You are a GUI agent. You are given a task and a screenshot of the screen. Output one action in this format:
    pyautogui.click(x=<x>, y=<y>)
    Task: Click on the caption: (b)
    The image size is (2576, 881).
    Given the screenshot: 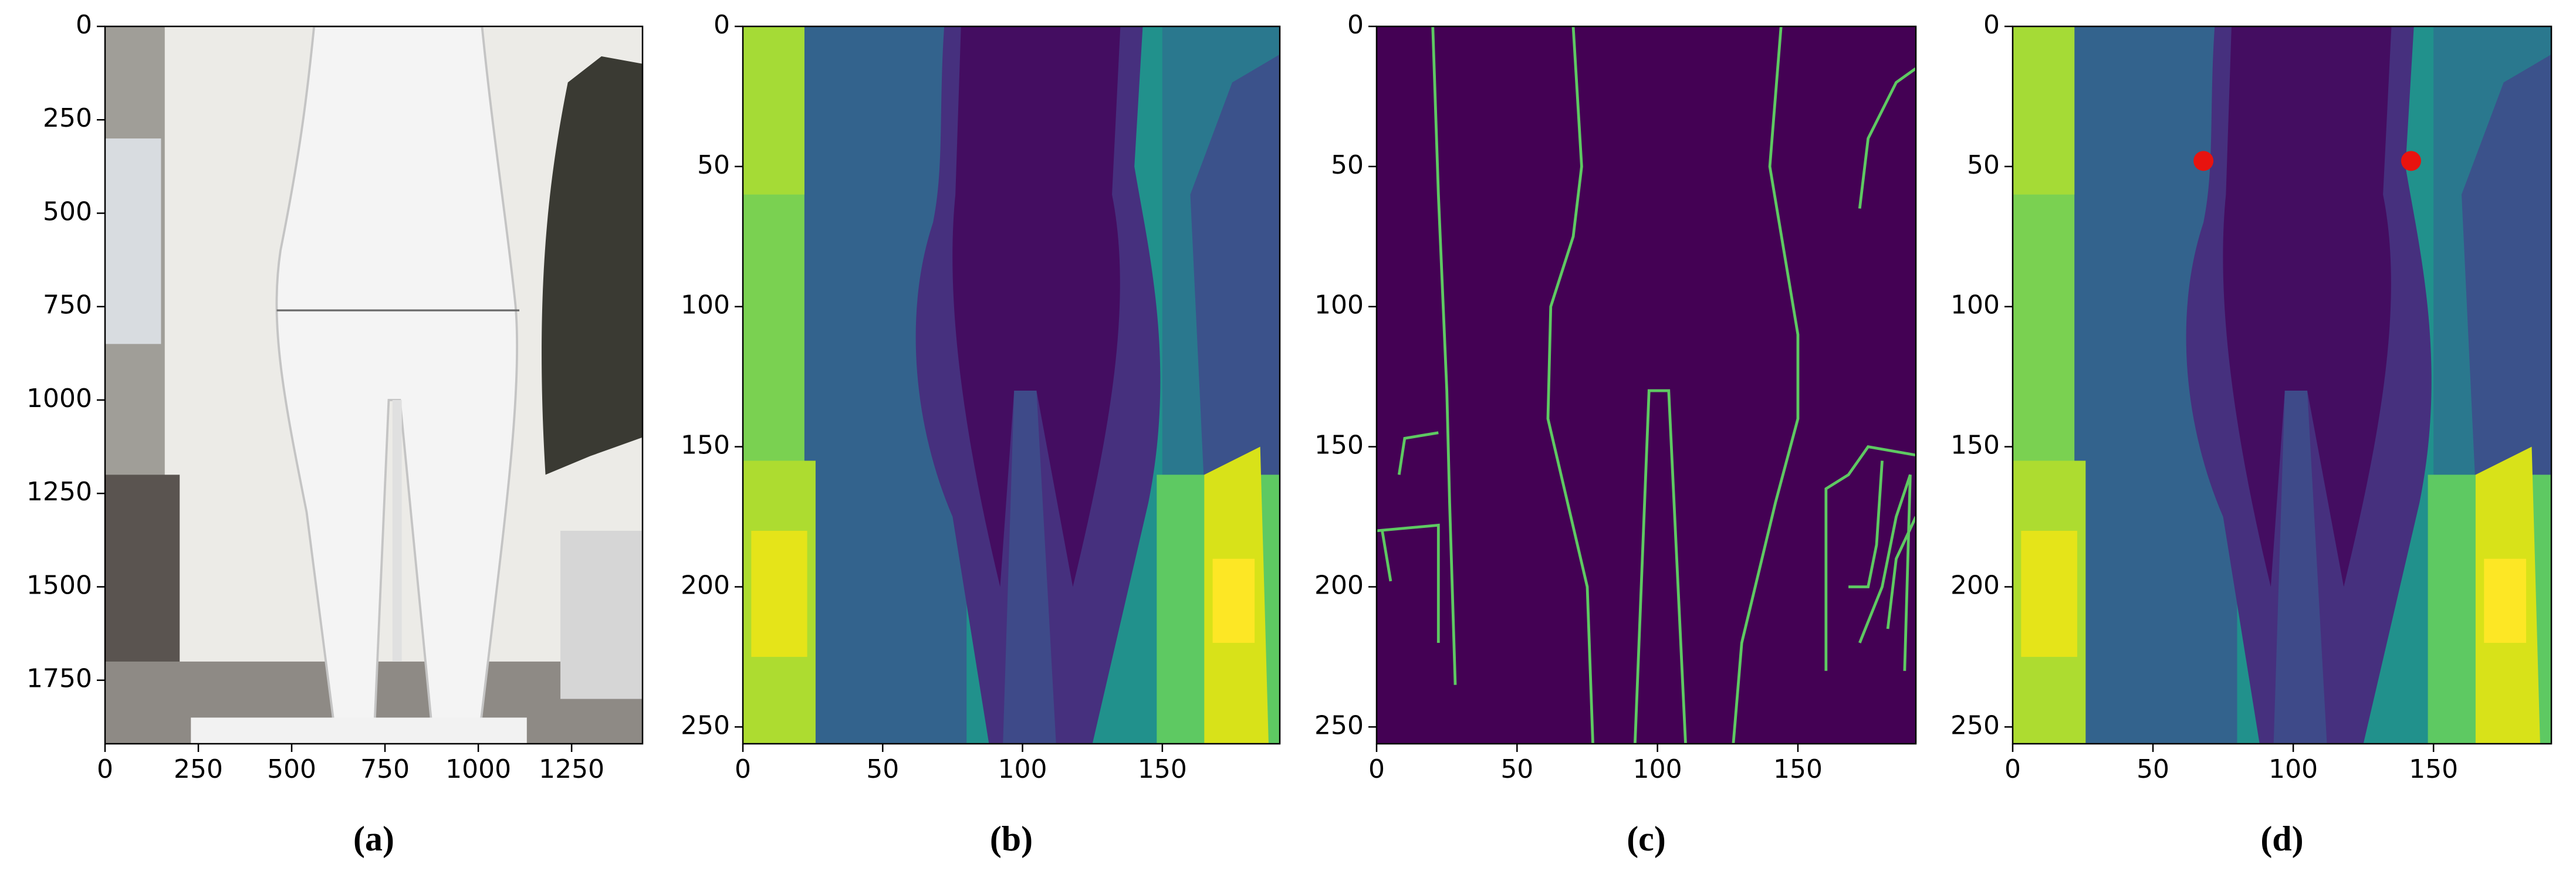 What is the action you would take?
    pyautogui.click(x=1011, y=838)
    